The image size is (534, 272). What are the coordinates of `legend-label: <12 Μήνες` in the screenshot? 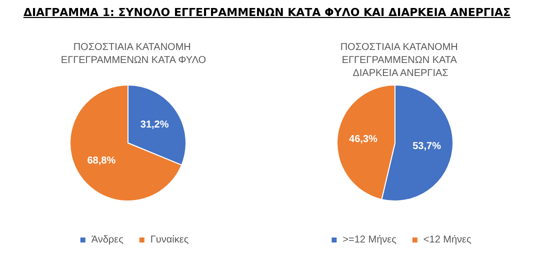 It's located at (447, 240).